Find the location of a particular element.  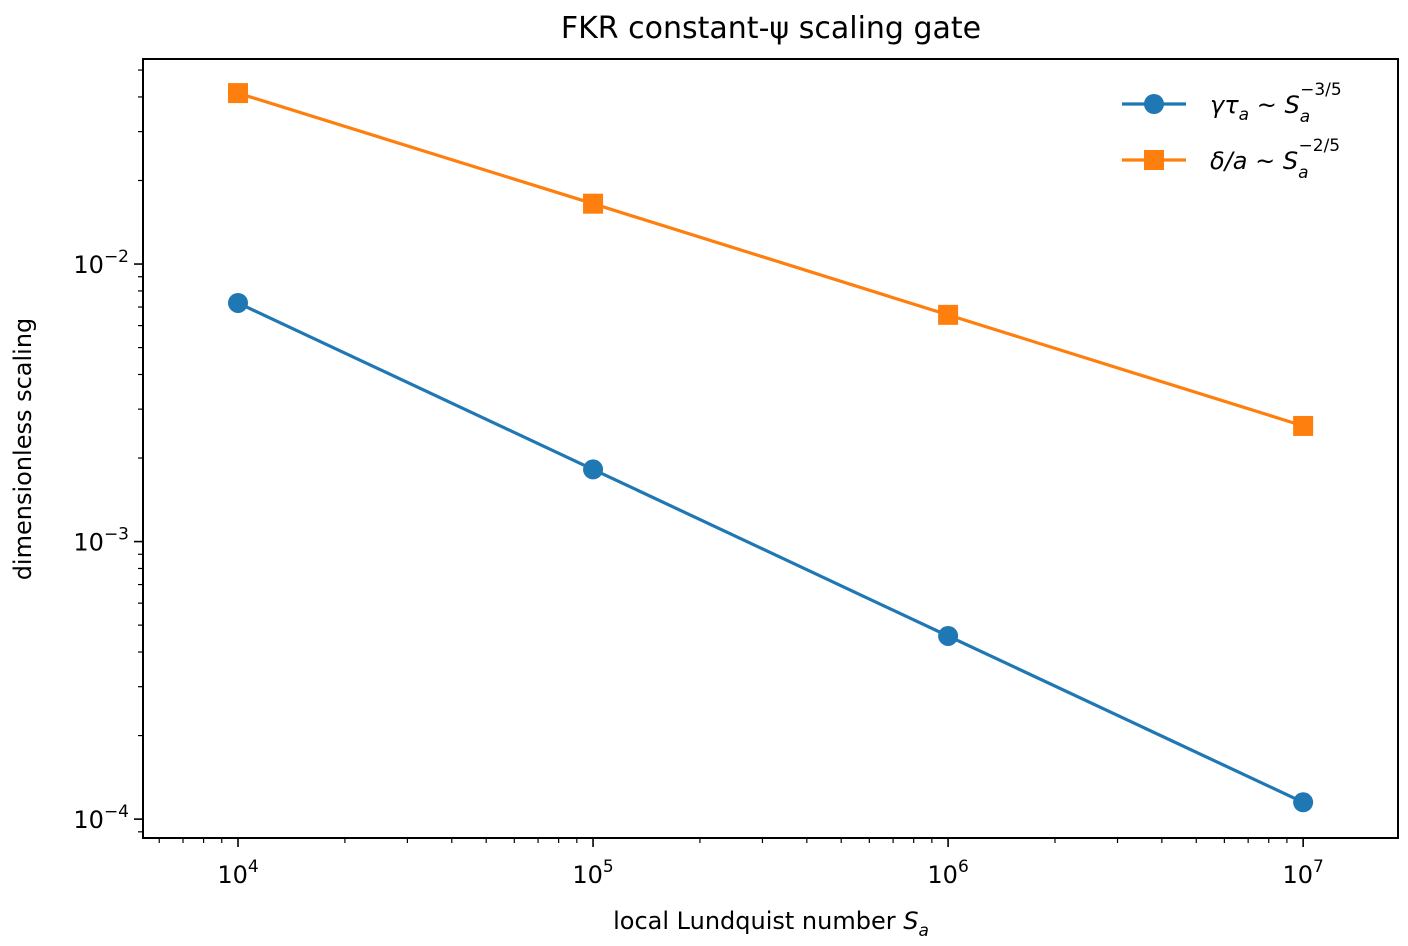

x-tick-label: 10⁷ is located at coordinates (1302, 873).